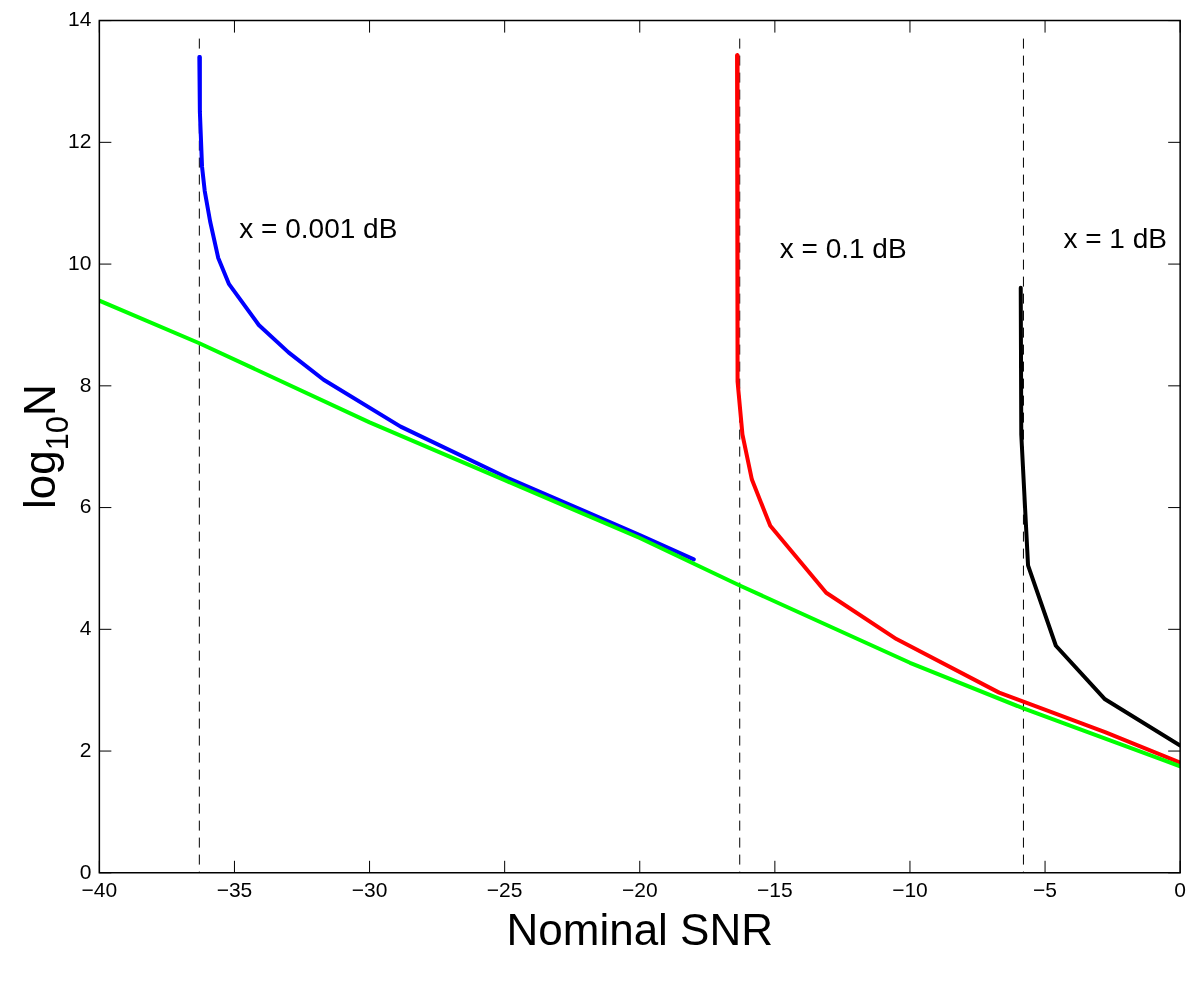  What do you see at coordinates (318, 228) in the screenshot?
I see `annotation: x = 0.001 dB` at bounding box center [318, 228].